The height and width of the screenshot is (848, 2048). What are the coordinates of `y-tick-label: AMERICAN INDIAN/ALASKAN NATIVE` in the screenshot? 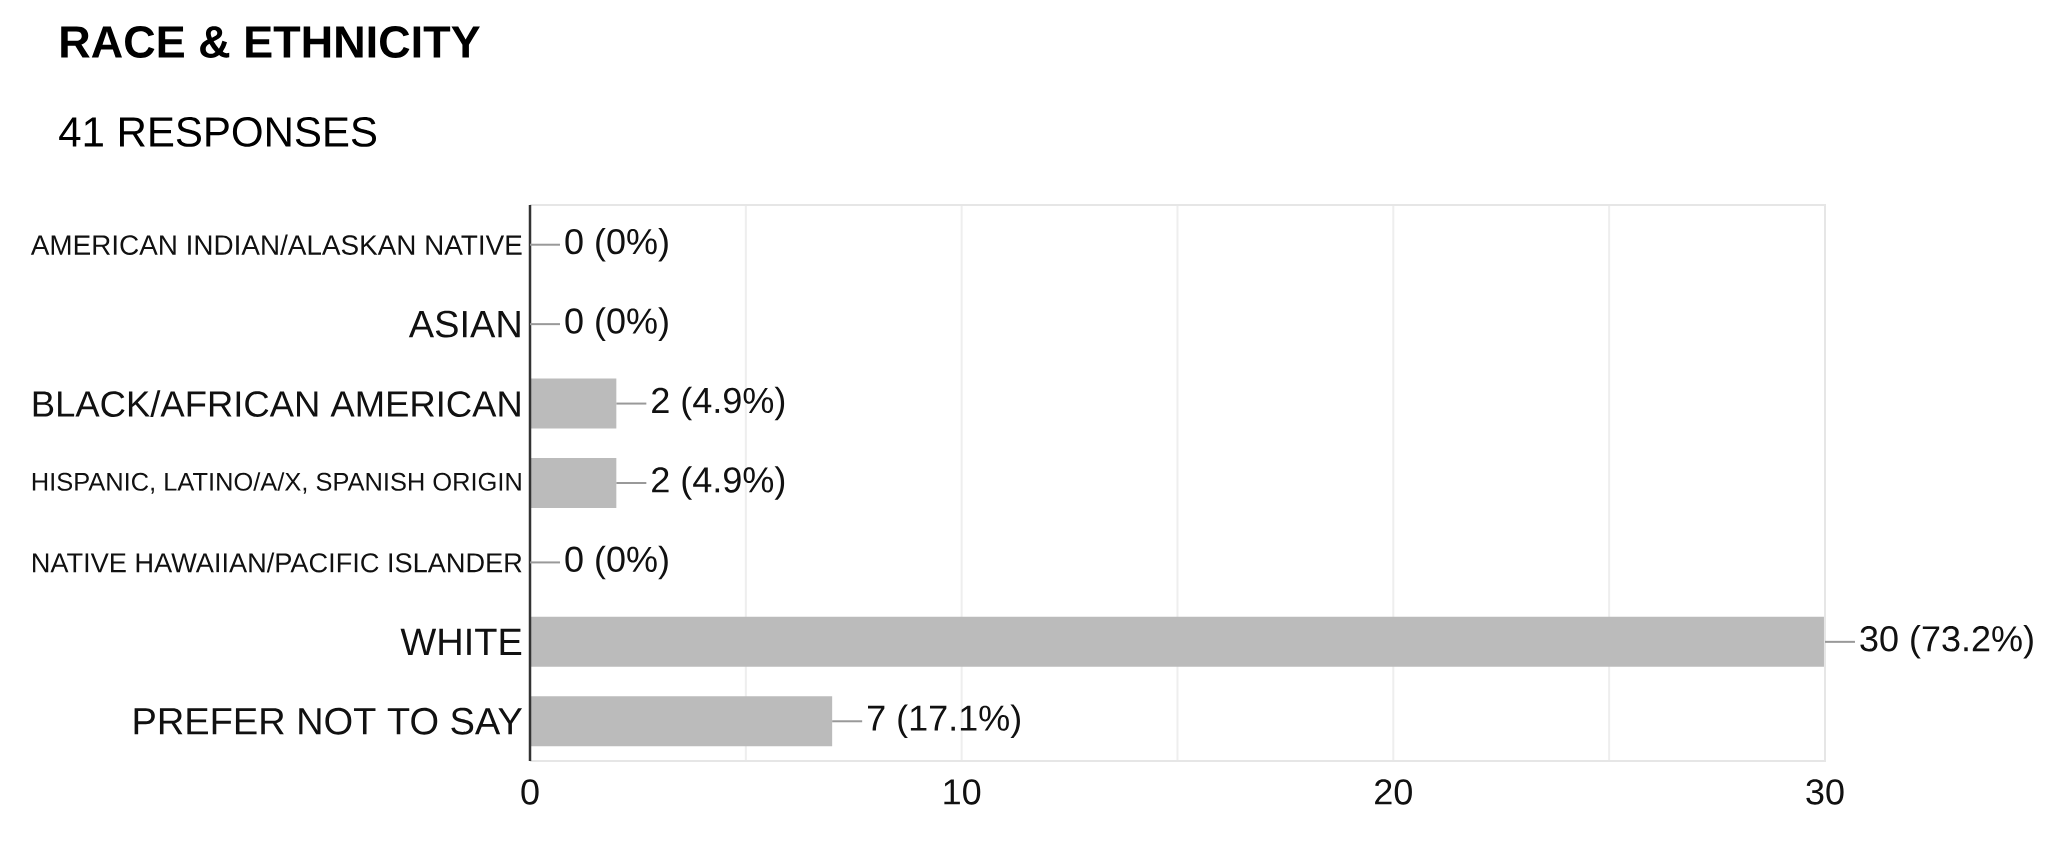 It's located at (276, 244).